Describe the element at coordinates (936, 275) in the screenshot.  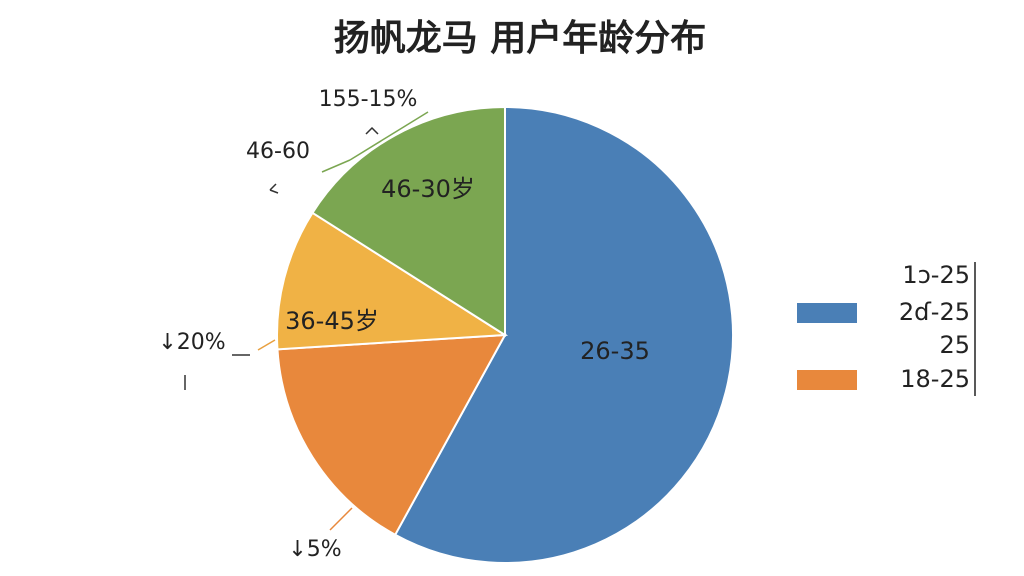
I see `legend-label: 1ɔ-25` at that location.